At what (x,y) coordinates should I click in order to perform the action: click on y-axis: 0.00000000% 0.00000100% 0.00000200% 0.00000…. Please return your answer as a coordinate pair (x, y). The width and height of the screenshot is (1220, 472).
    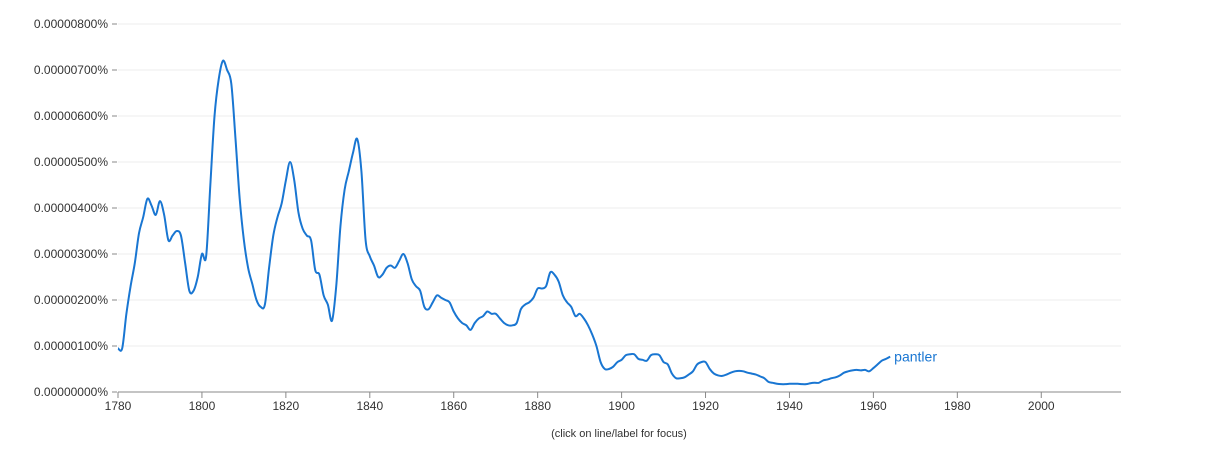
    Looking at the image, I should click on (75, 208).